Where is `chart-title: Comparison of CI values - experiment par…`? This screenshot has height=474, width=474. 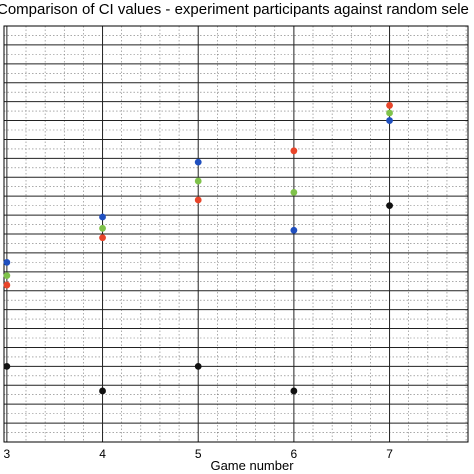 chart-title: Comparison of CI values - experiment par… is located at coordinates (234, 9).